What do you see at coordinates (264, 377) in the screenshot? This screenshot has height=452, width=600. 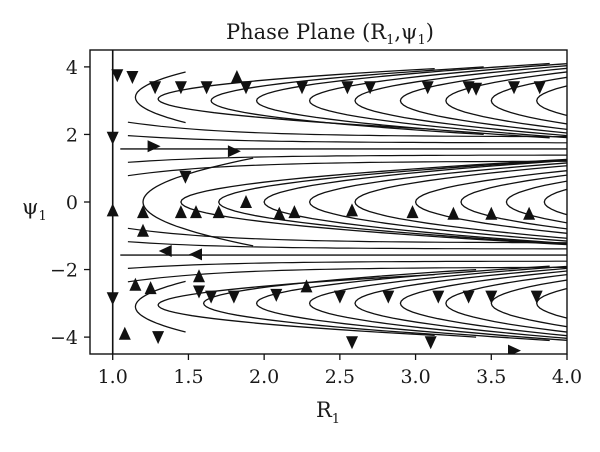 I see `x-tick-label: 2.0` at bounding box center [264, 377].